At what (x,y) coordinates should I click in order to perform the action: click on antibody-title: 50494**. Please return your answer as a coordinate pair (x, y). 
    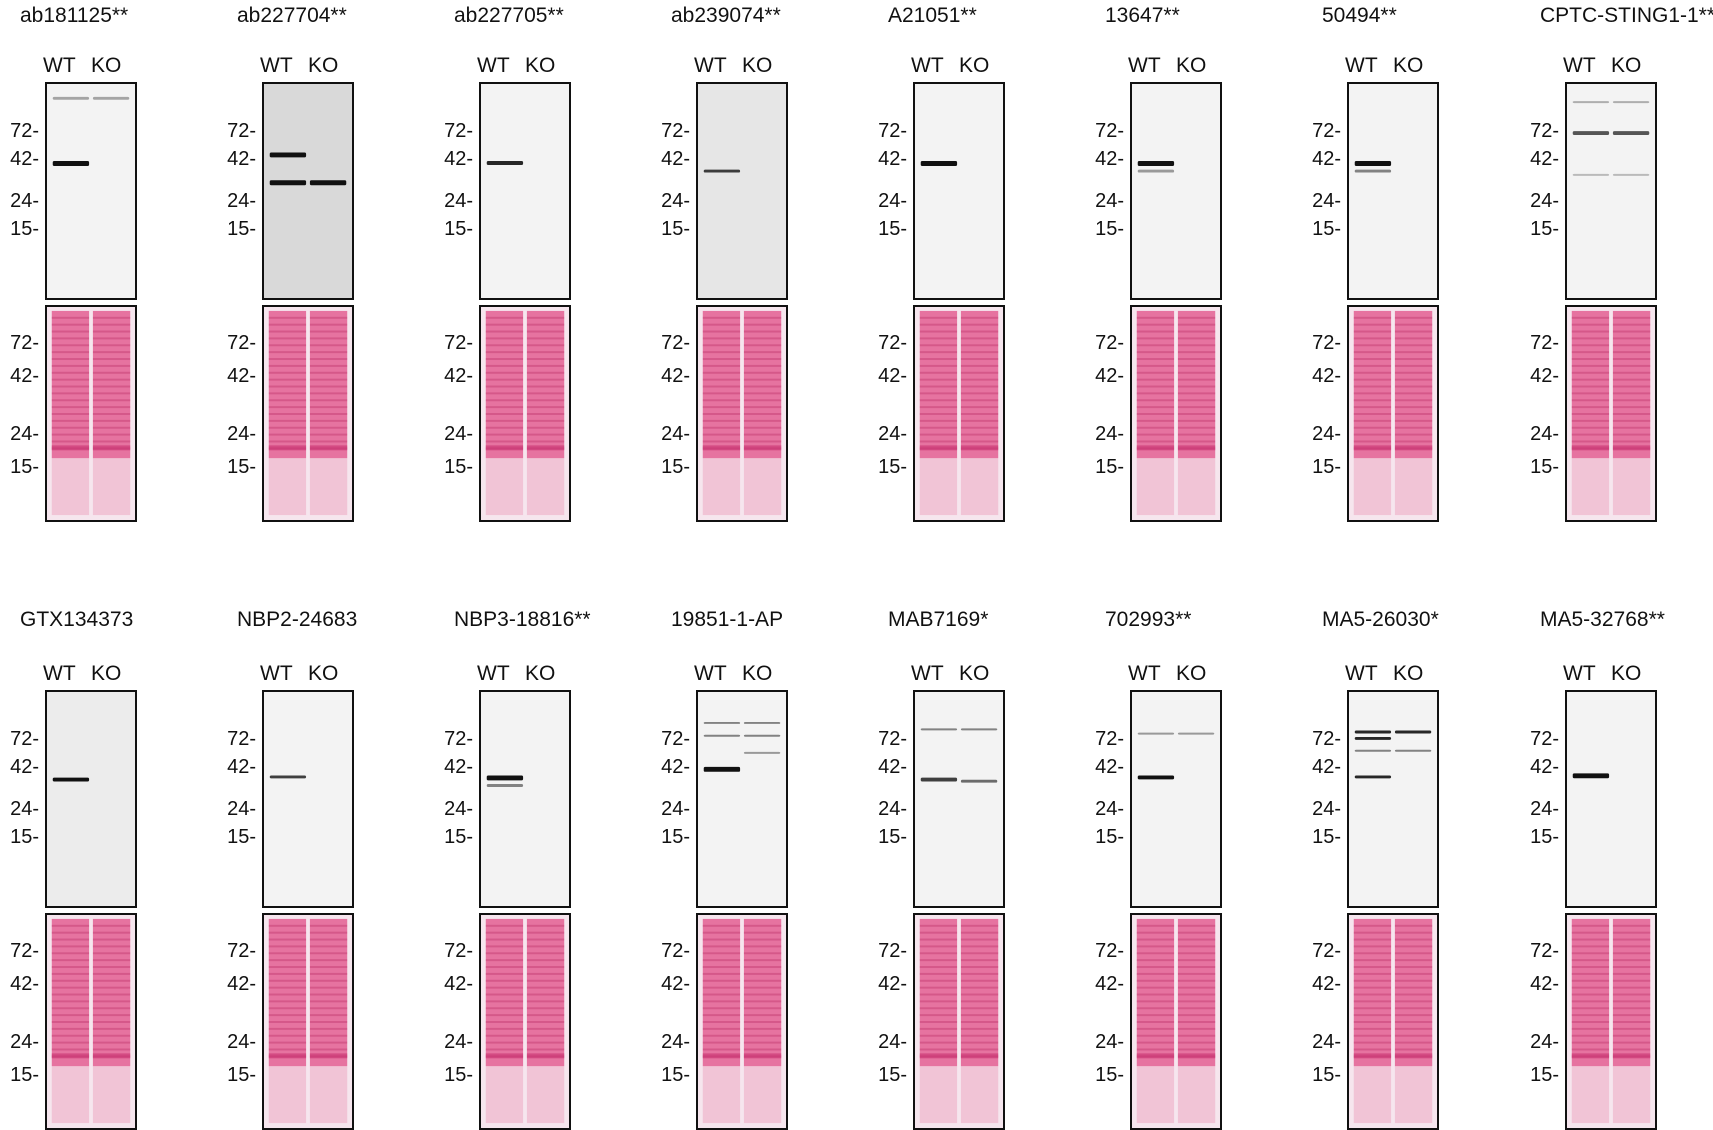
    Looking at the image, I should click on (1359, 15).